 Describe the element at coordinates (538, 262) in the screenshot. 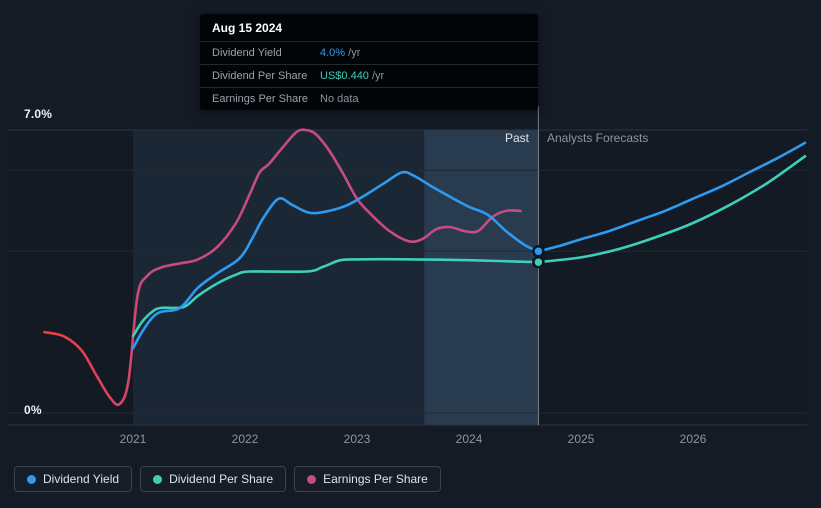

I see `series-marker-dividend-per-share` at that location.